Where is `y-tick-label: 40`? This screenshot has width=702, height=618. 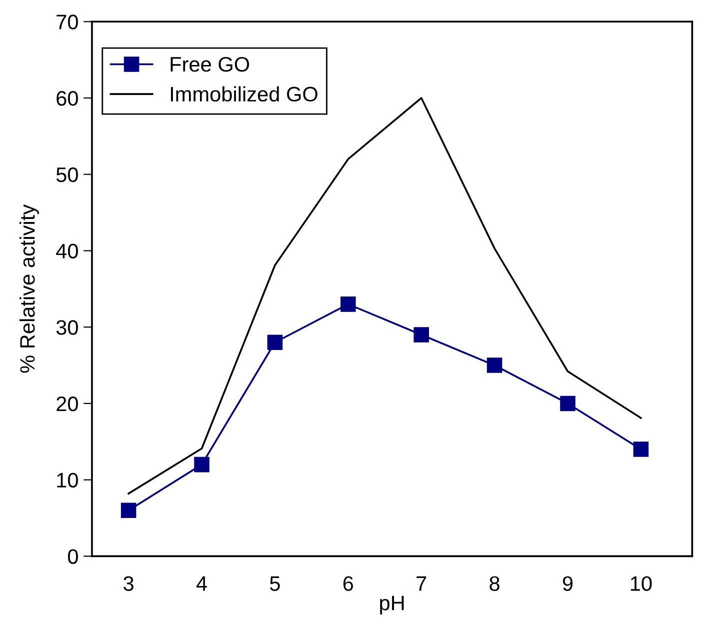
y-tick-label: 40 is located at coordinates (67, 251).